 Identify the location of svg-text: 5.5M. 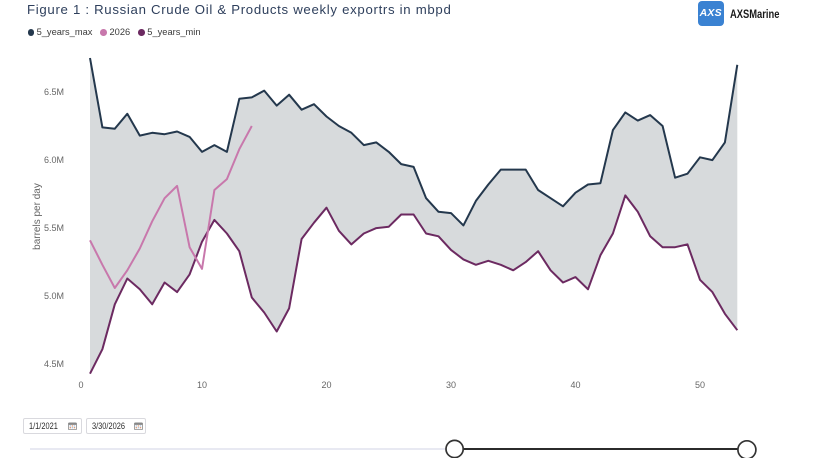
(54, 228).